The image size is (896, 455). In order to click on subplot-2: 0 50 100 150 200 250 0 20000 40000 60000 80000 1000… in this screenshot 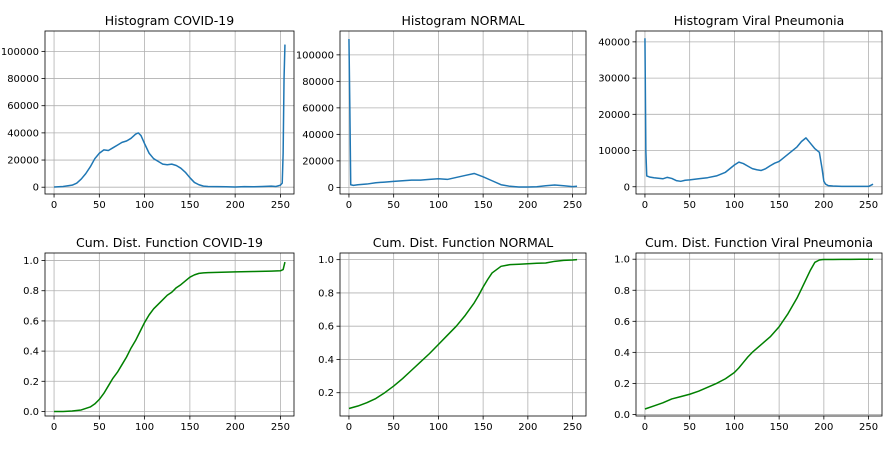, I will do `click(441, 112)`.